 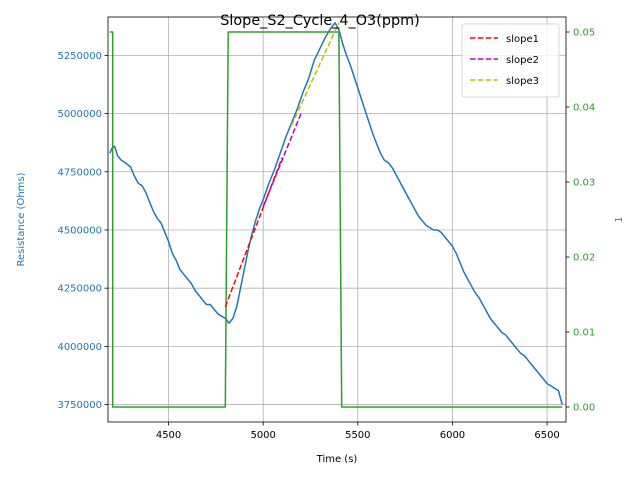 I want to click on chart-title: Slope_S2_Cycle_4_O3(ppm), so click(x=319, y=21).